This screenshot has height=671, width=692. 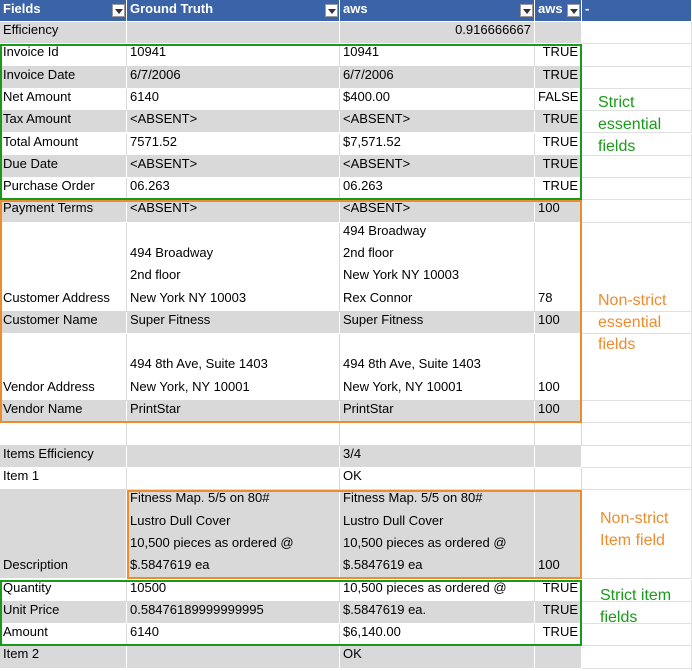 What do you see at coordinates (233, 11) in the screenshot?
I see `column-header: Ground Truth` at bounding box center [233, 11].